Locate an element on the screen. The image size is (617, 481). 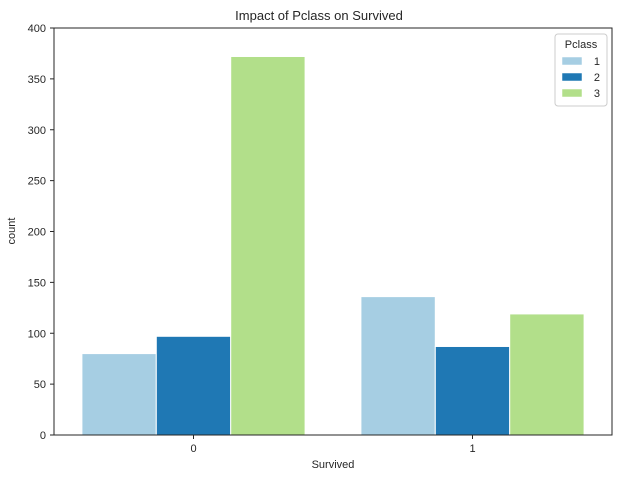
y-tick-label-50: 50 is located at coordinates (40, 385).